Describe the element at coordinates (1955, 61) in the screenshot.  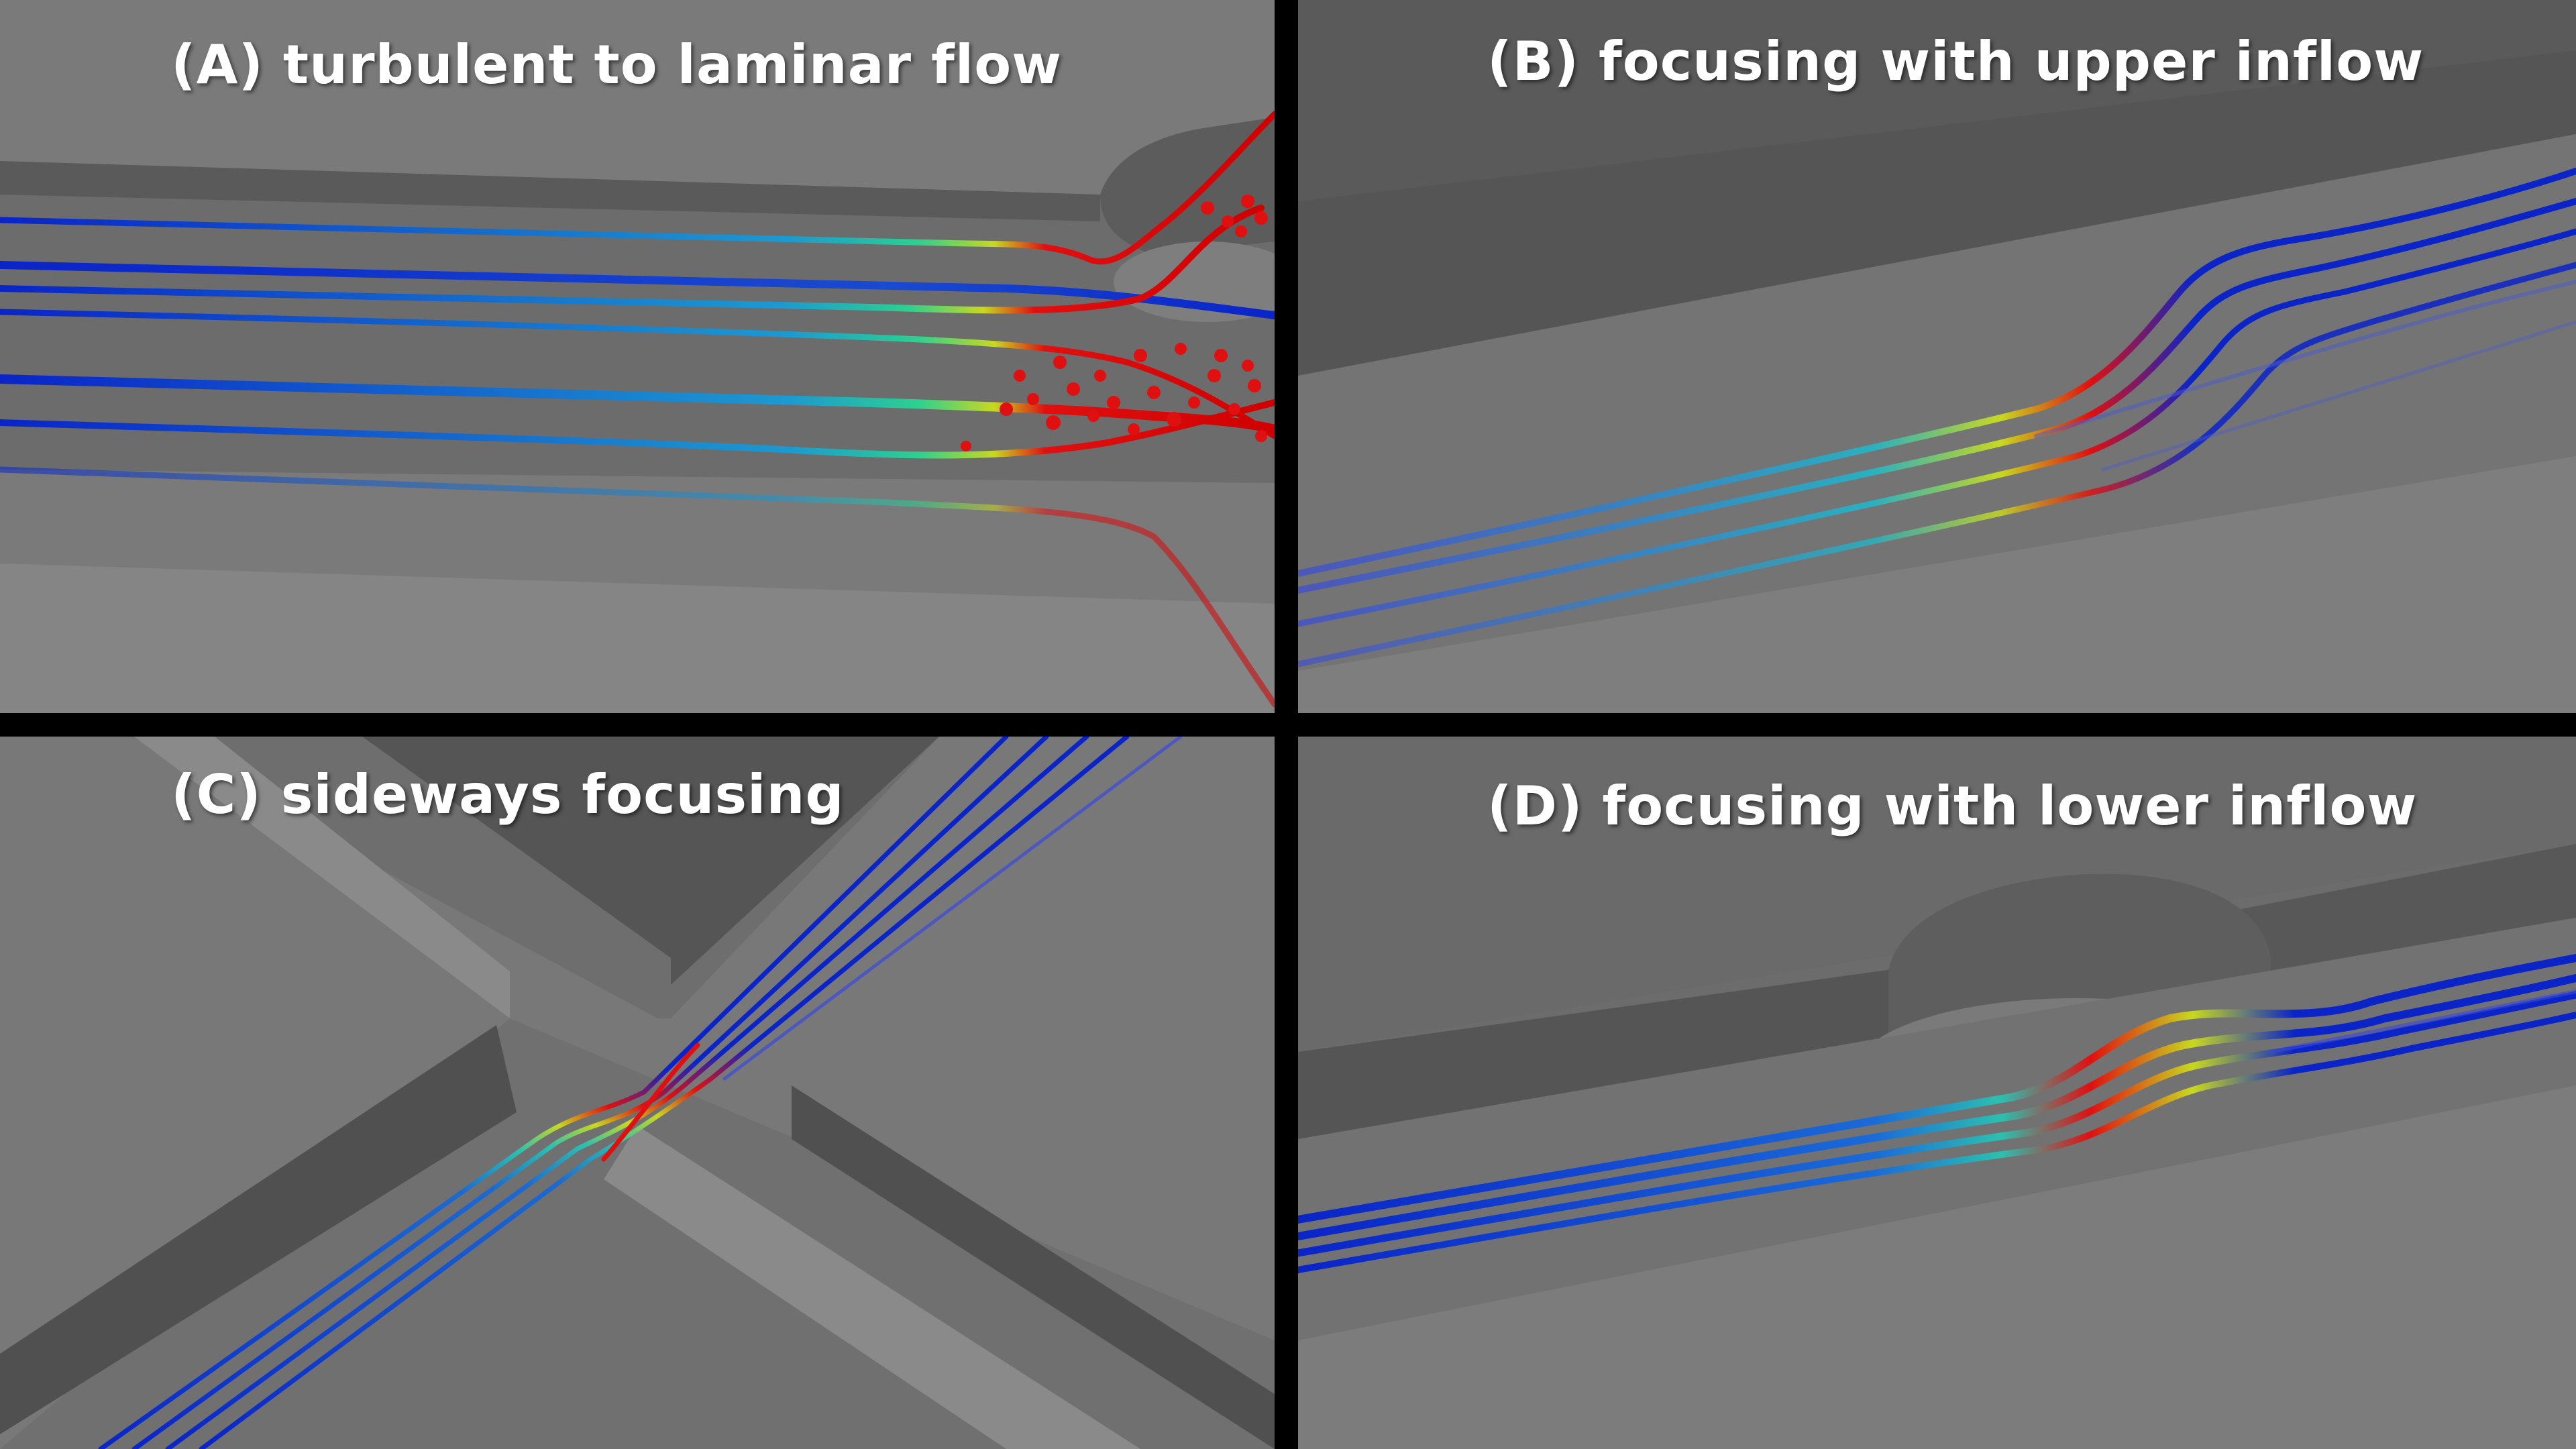
I see `panel-b-title: (B) focusing with upper inflow` at that location.